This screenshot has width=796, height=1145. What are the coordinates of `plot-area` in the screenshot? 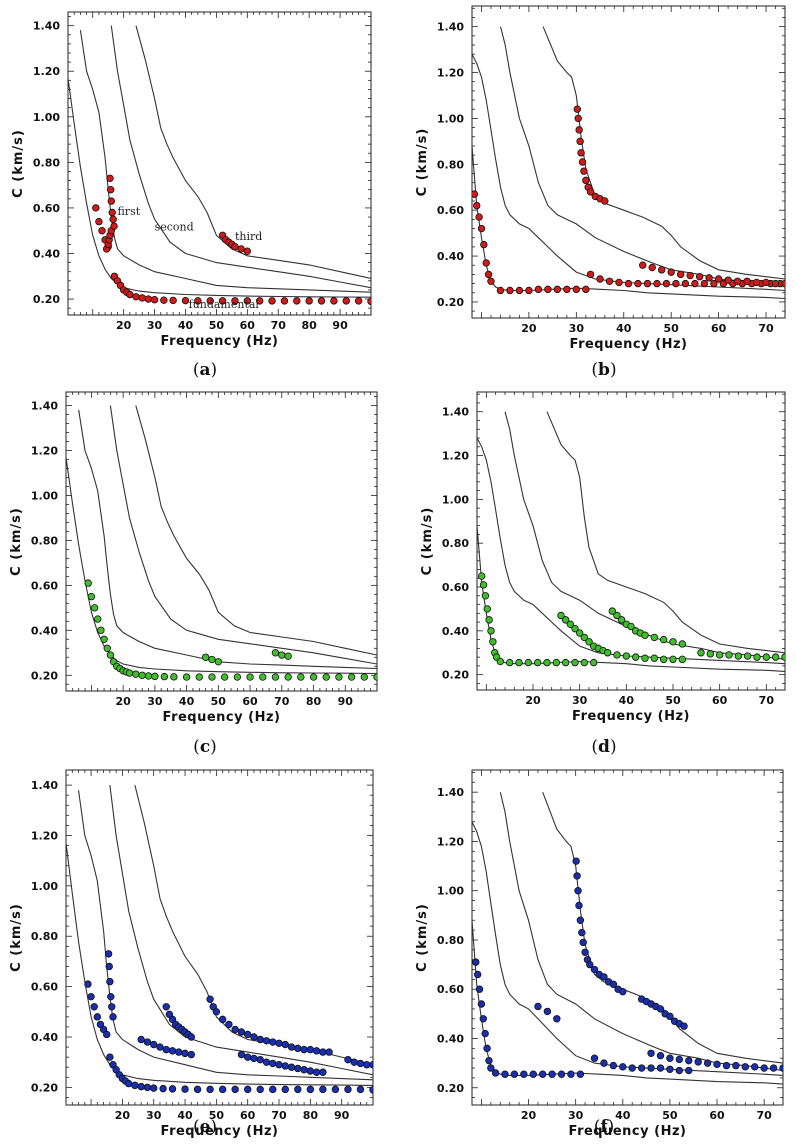 It's located at (628, 163).